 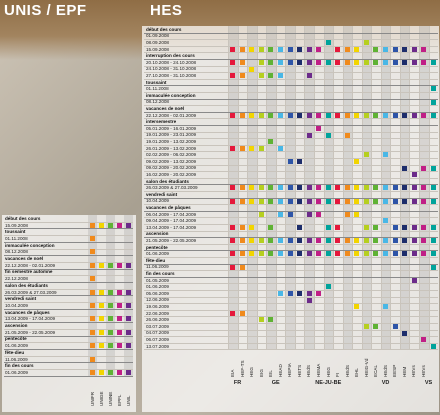 What do you see at coordinates (171, 115) in the screenshot?
I see `hes-row-label: 22.12.2008 - 02.01.2009` at bounding box center [171, 115].